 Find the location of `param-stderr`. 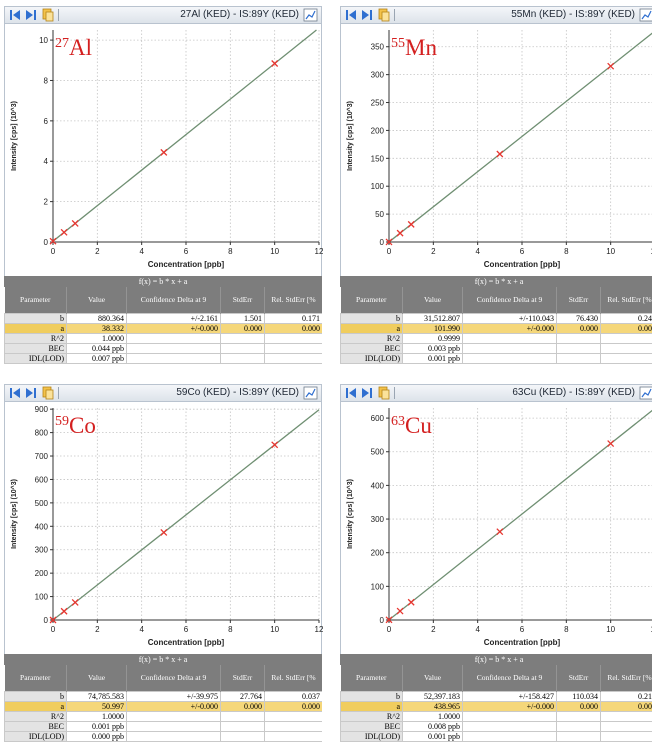

param-stderr is located at coordinates (578, 736).